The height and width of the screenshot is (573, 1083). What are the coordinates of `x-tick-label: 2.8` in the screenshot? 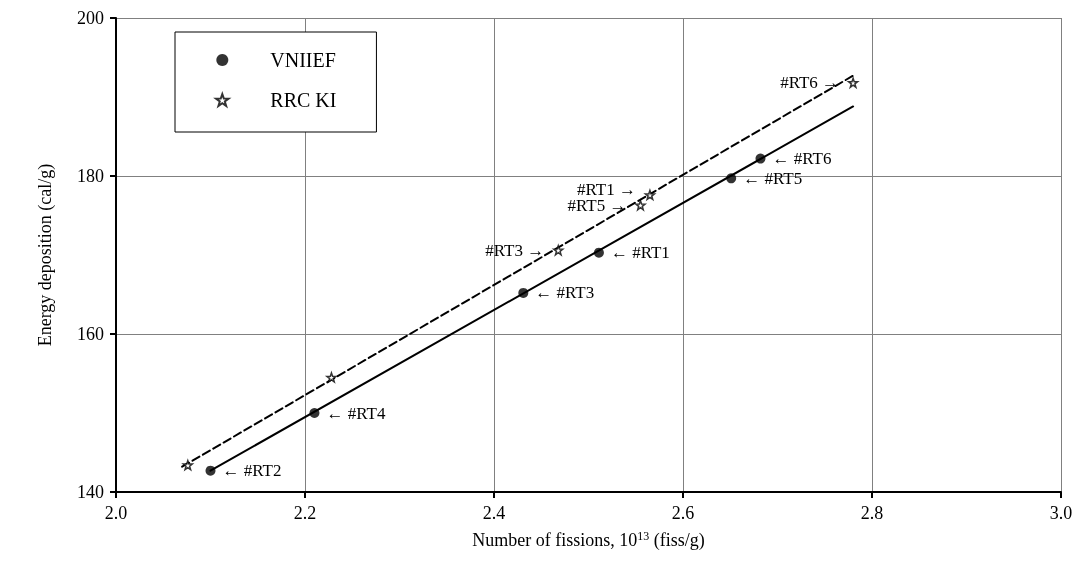 It's located at (872, 513).